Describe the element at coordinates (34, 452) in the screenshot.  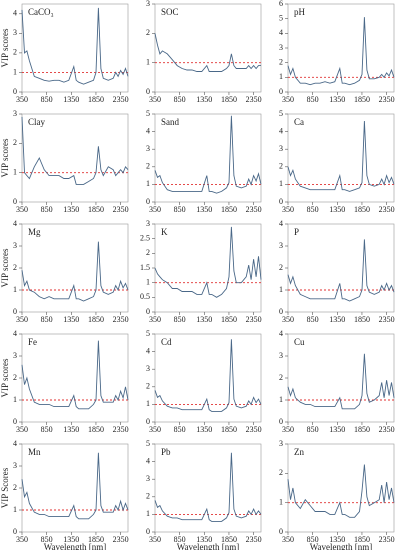
I see `panel-title: Mn` at that location.